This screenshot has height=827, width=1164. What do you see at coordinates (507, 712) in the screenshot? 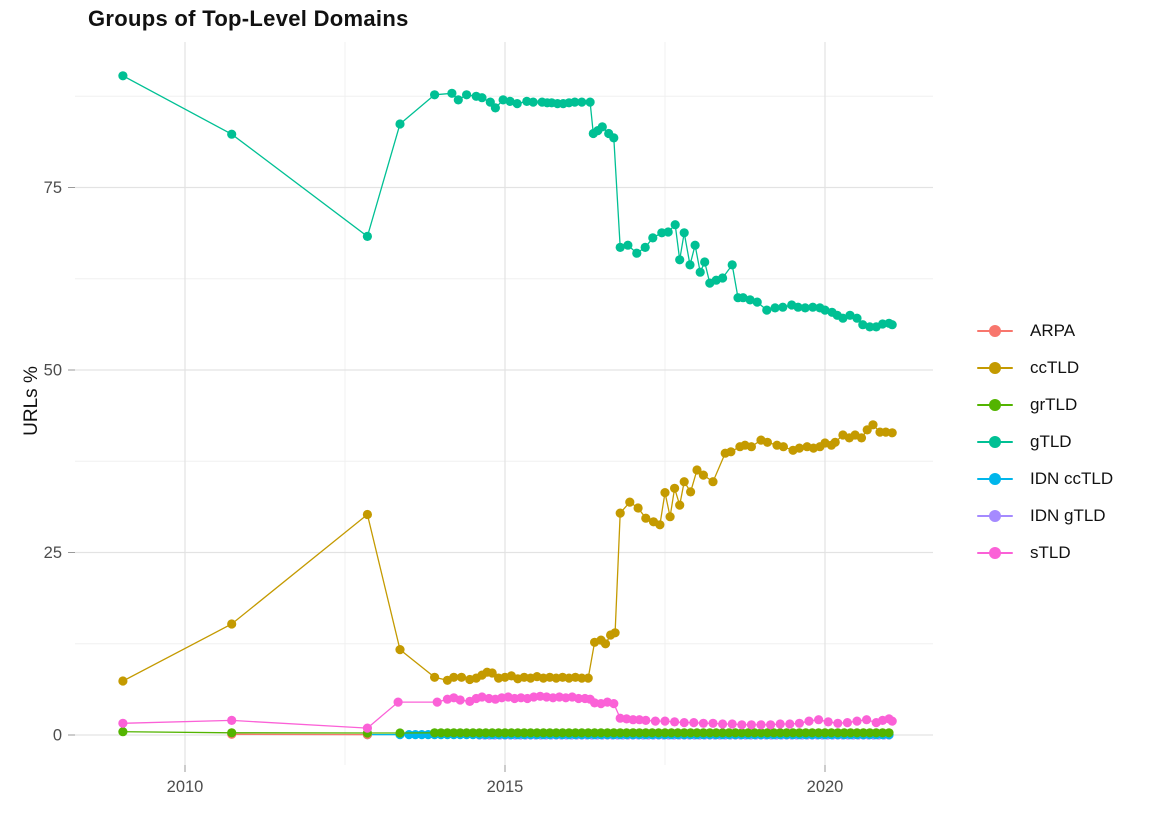
I see `series-sTLD` at bounding box center [507, 712].